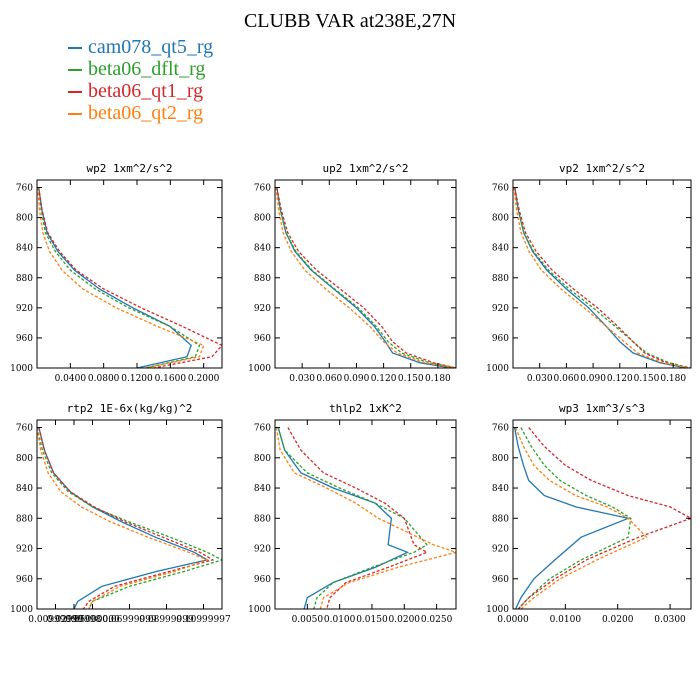 The width and height of the screenshot is (700, 700). Describe the element at coordinates (55, 620) in the screenshot. I see `x-tick-label: 0.00999999` at that location.